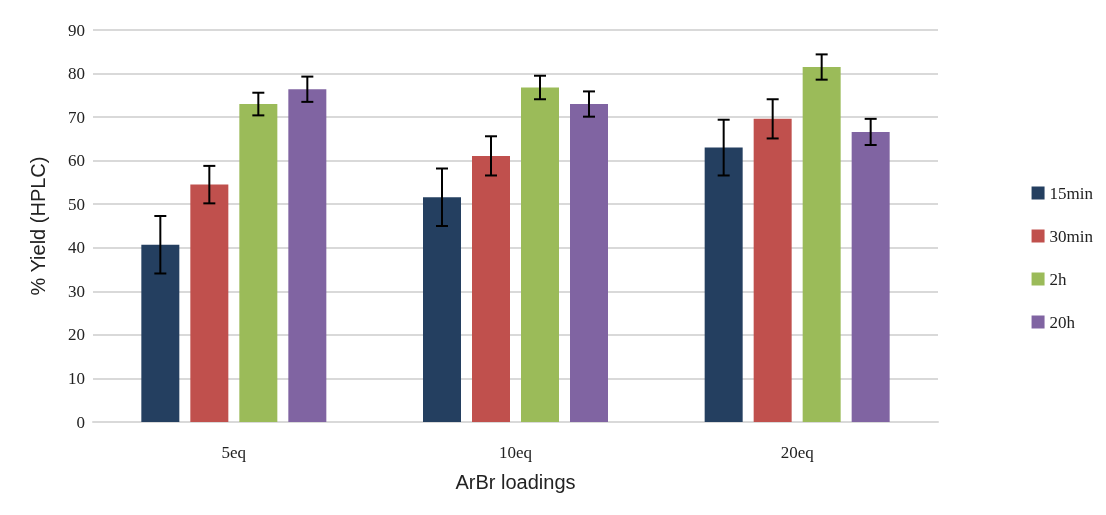 This screenshot has height=515, width=1106. Describe the element at coordinates (1058, 279) in the screenshot. I see `legend-label: 2h` at that location.